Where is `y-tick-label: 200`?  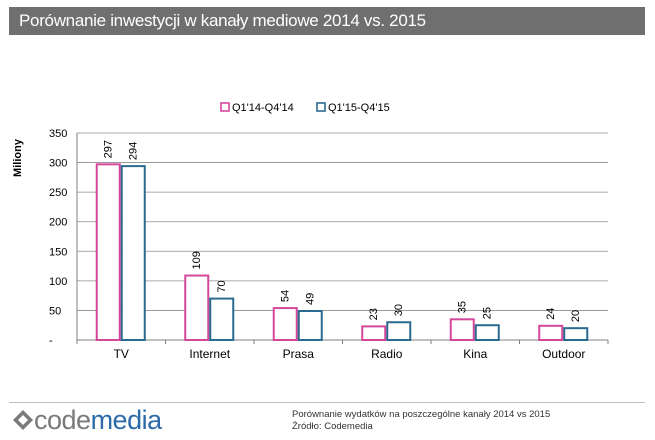
y-tick-label: 200 is located at coordinates (58, 223).